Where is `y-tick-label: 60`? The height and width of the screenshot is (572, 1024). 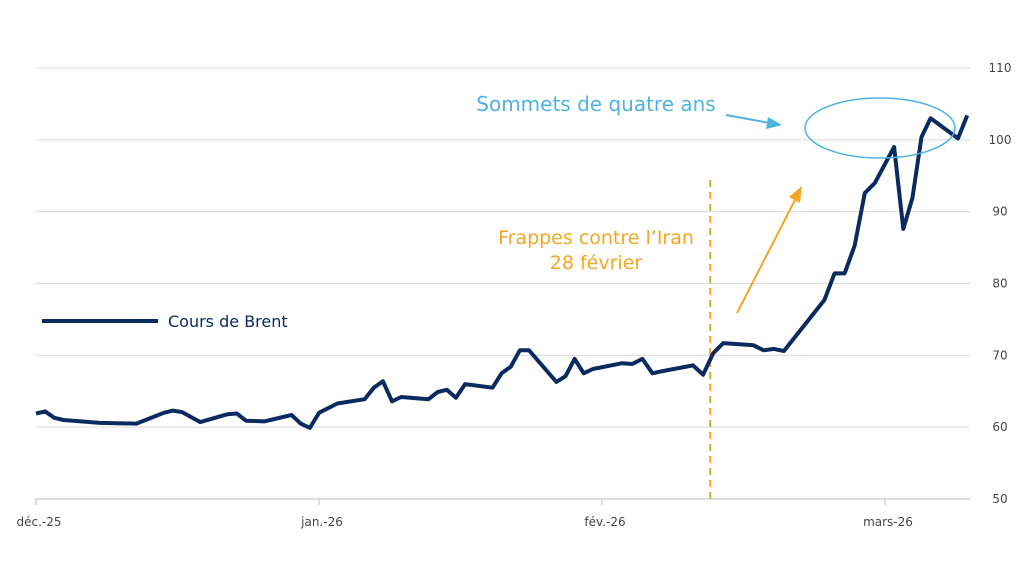 y-tick-label: 60 is located at coordinates (999, 427).